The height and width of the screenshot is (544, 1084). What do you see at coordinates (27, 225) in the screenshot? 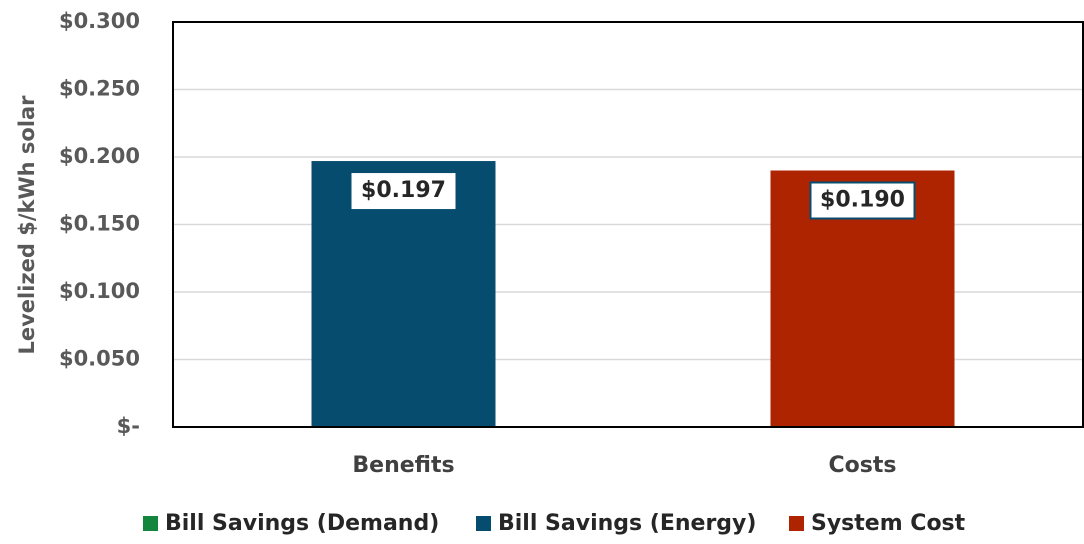
I see `y-axis-title: Levelized $/kWh solar` at bounding box center [27, 225].